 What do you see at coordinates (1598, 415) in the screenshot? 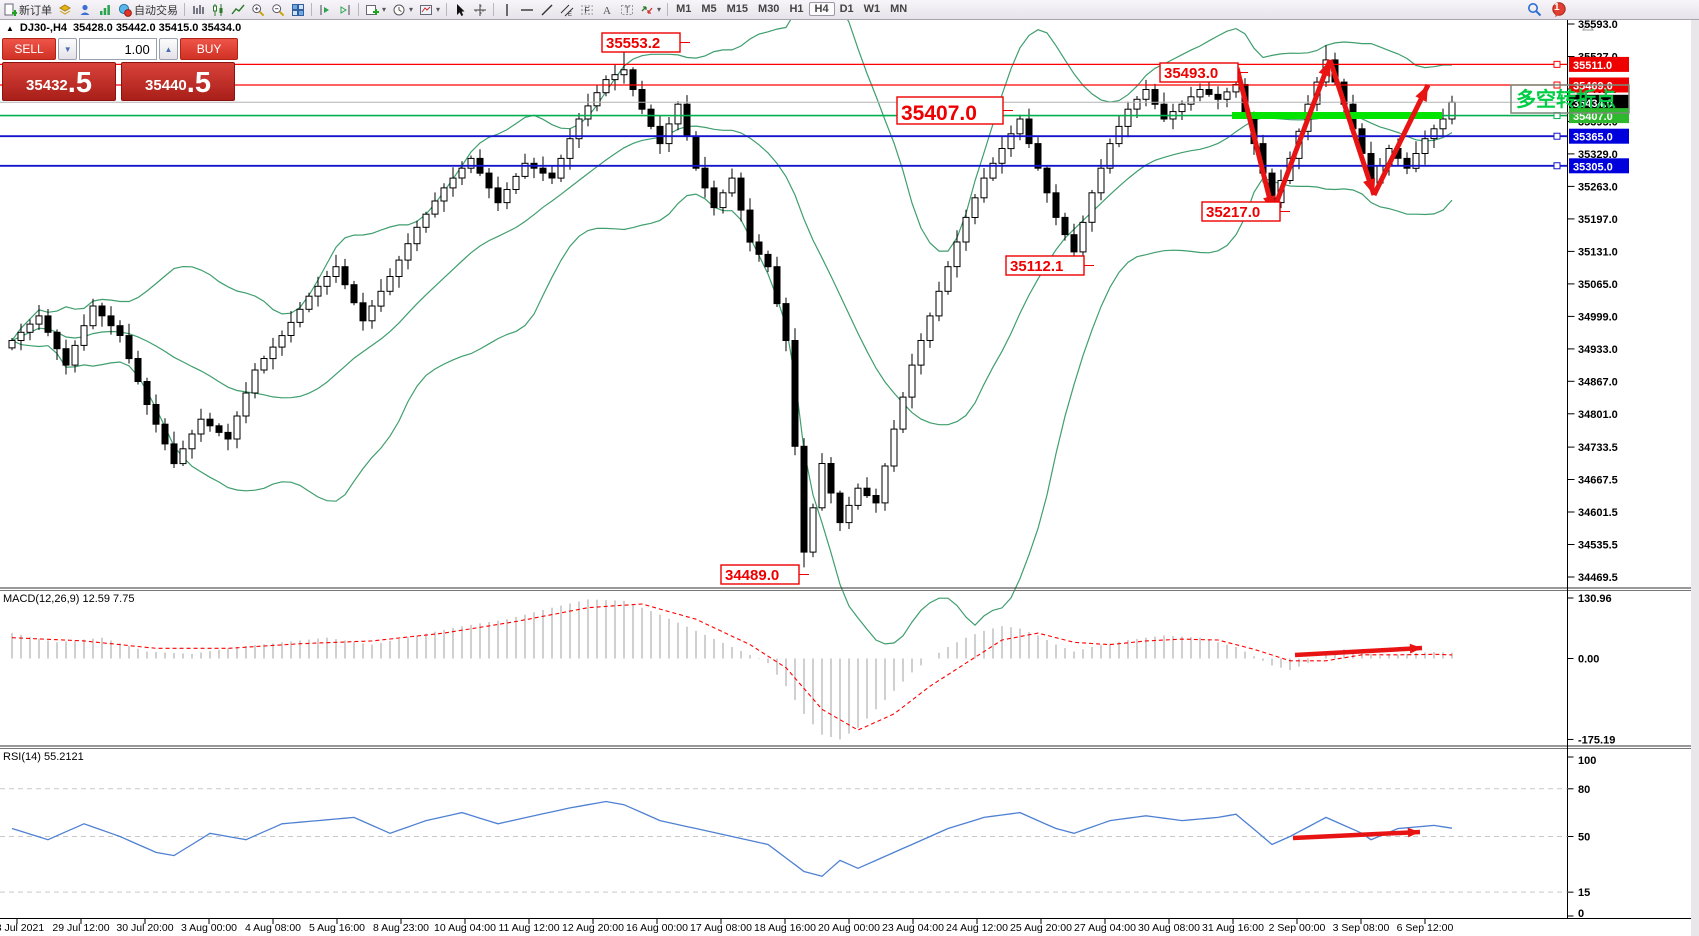
I see `price-tick-label: 34801.0` at bounding box center [1598, 415].